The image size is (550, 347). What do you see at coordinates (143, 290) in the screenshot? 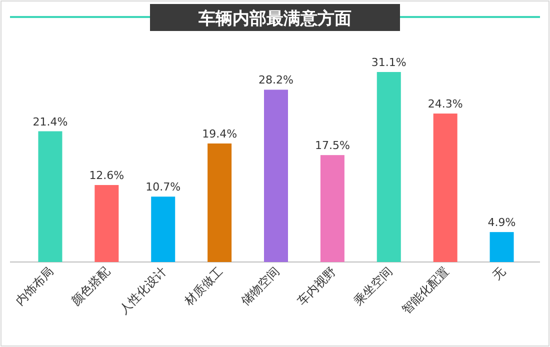
I see `x-tick-label: 人性化设计` at bounding box center [143, 290].